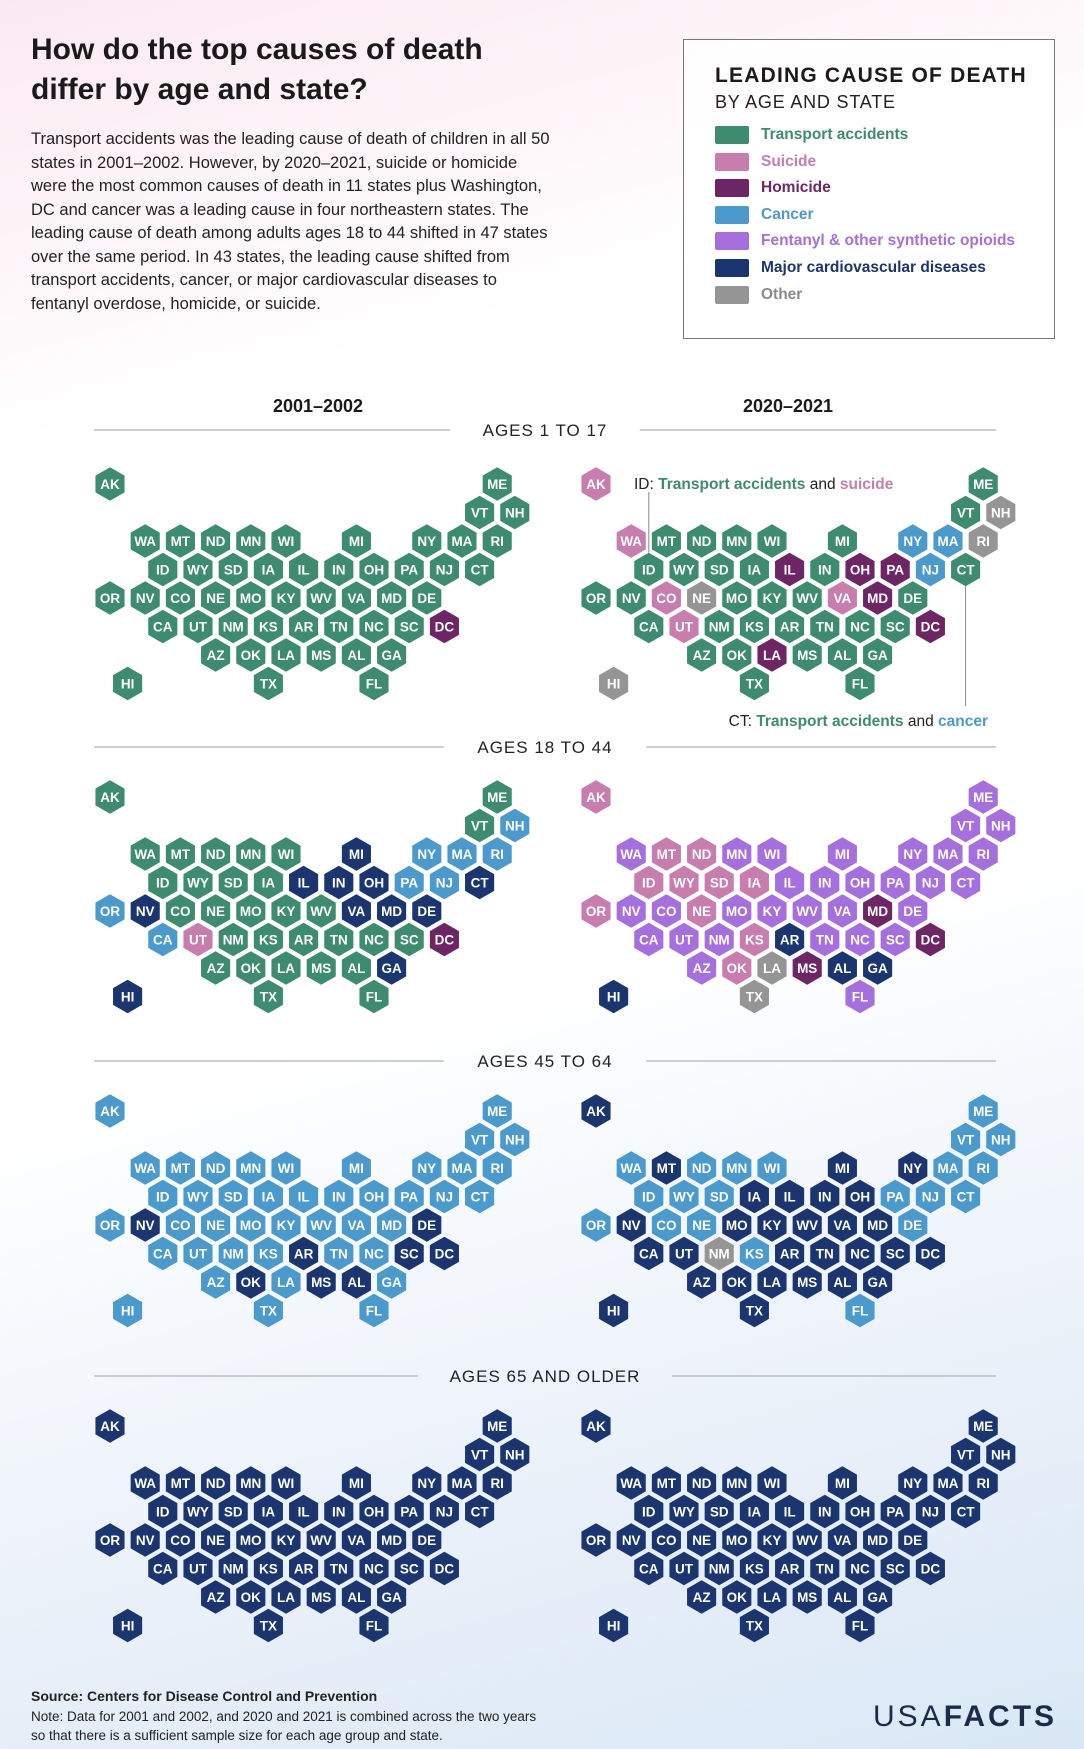 This screenshot has width=1084, height=1749. Describe the element at coordinates (374, 939) in the screenshot. I see `state-hex-nc: NC` at that location.